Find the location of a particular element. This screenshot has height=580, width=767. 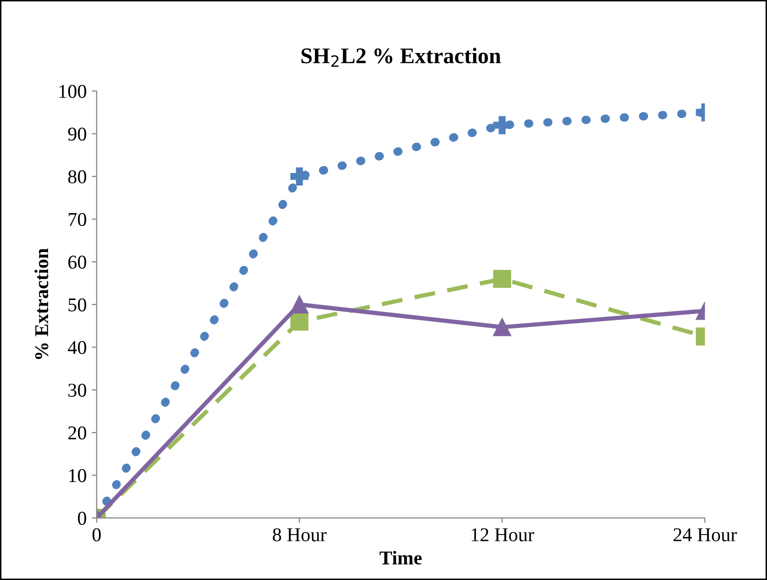

x-tick-label: 12 Hour is located at coordinates (503, 535).